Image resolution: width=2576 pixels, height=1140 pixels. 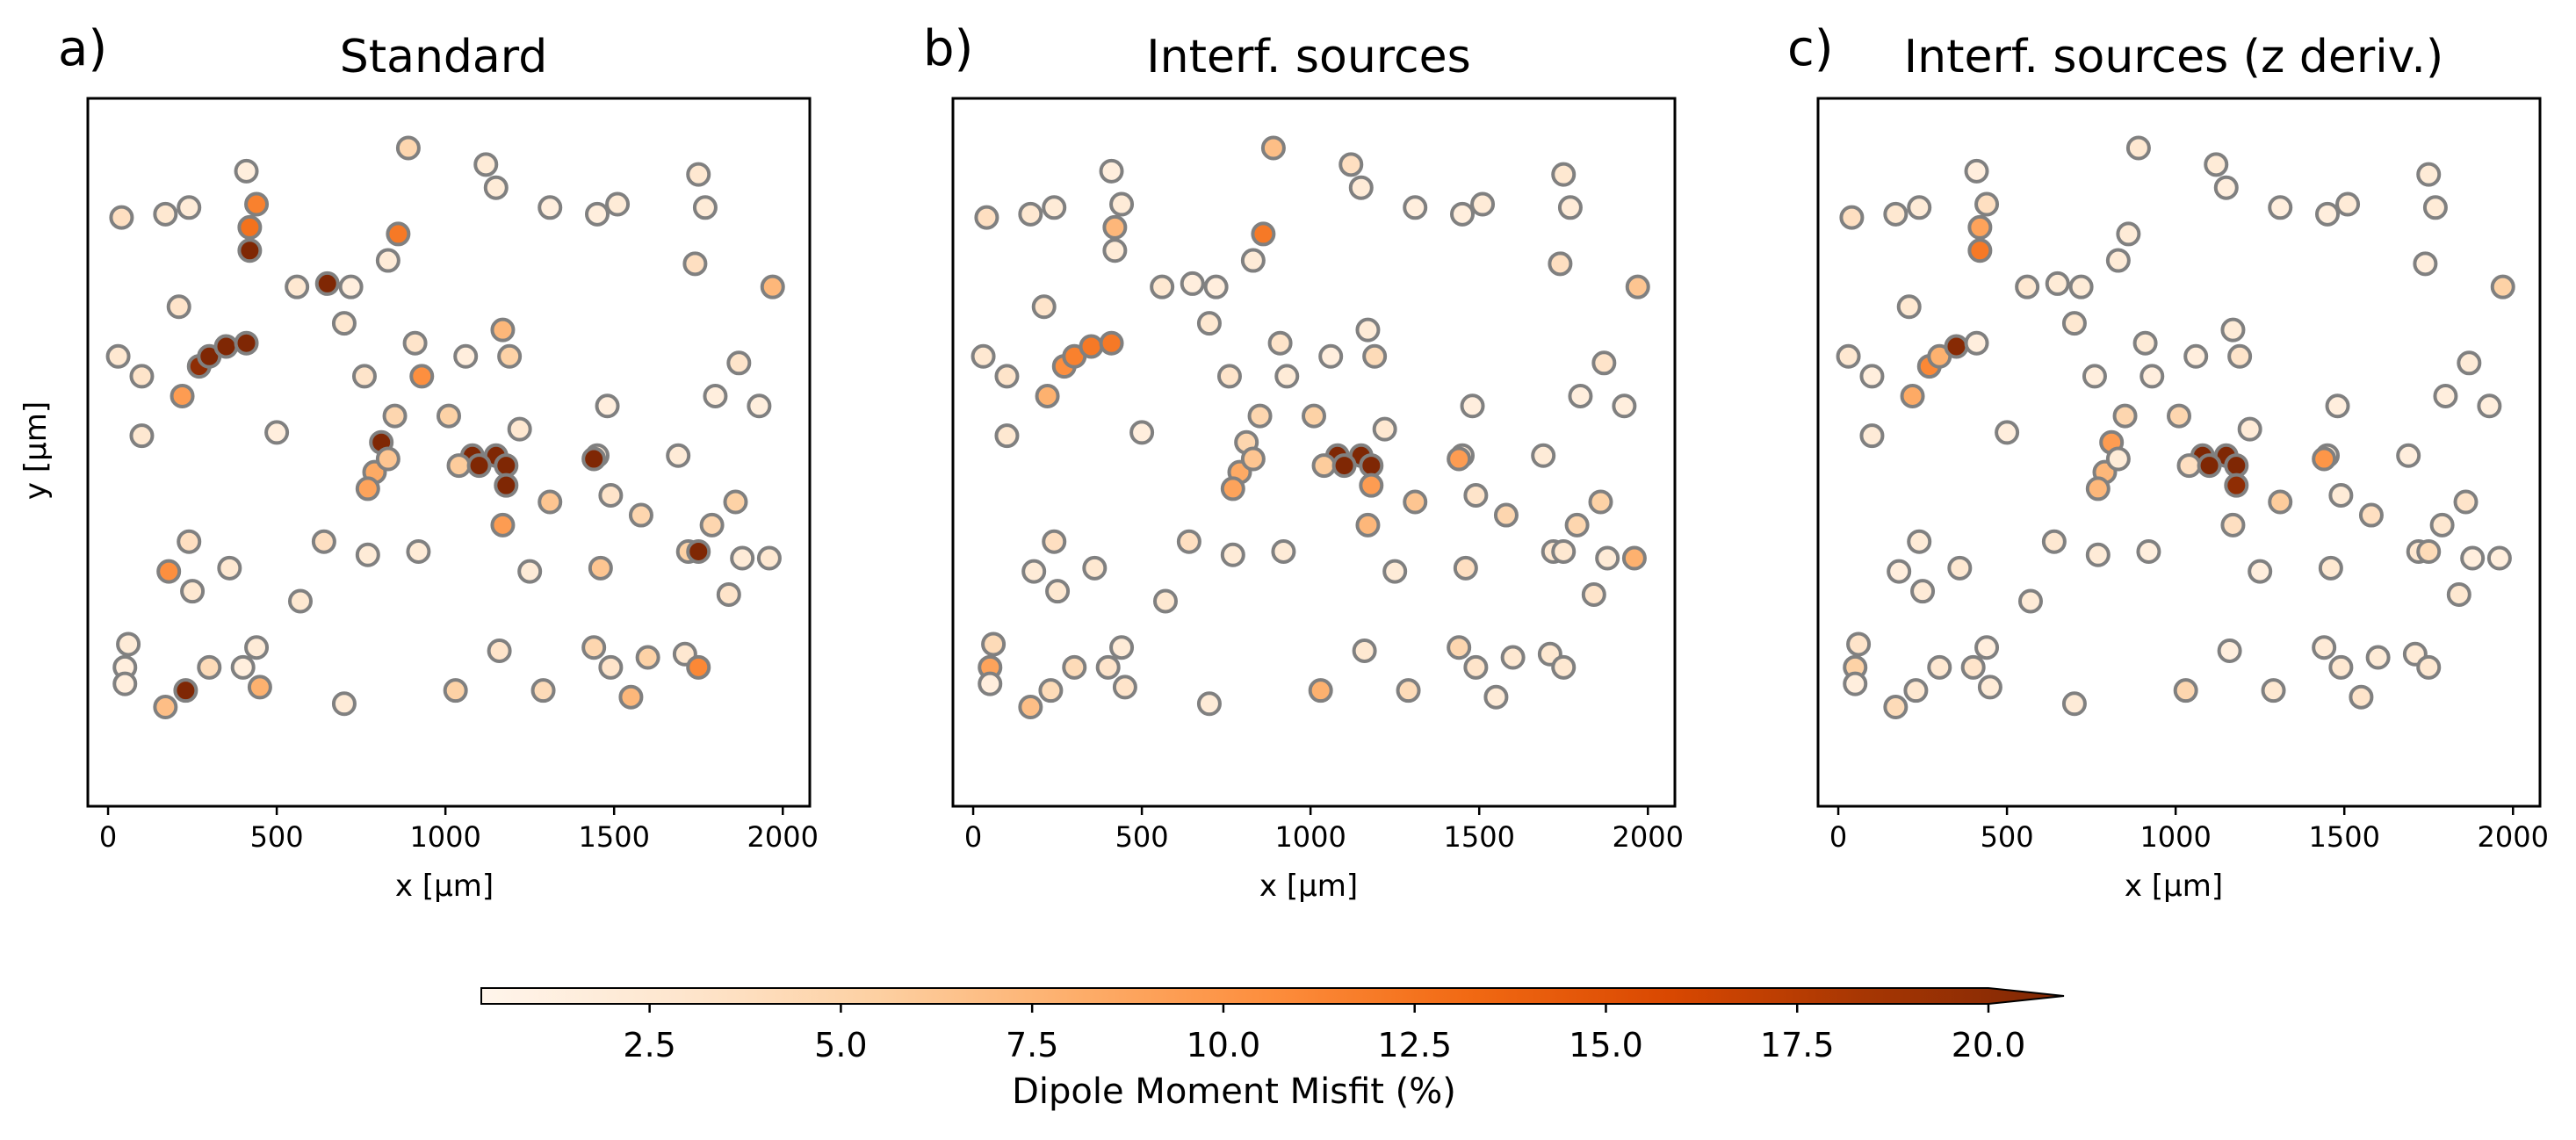 What do you see at coordinates (1142, 837) in the screenshot?
I see `x-tick-label: 500` at bounding box center [1142, 837].